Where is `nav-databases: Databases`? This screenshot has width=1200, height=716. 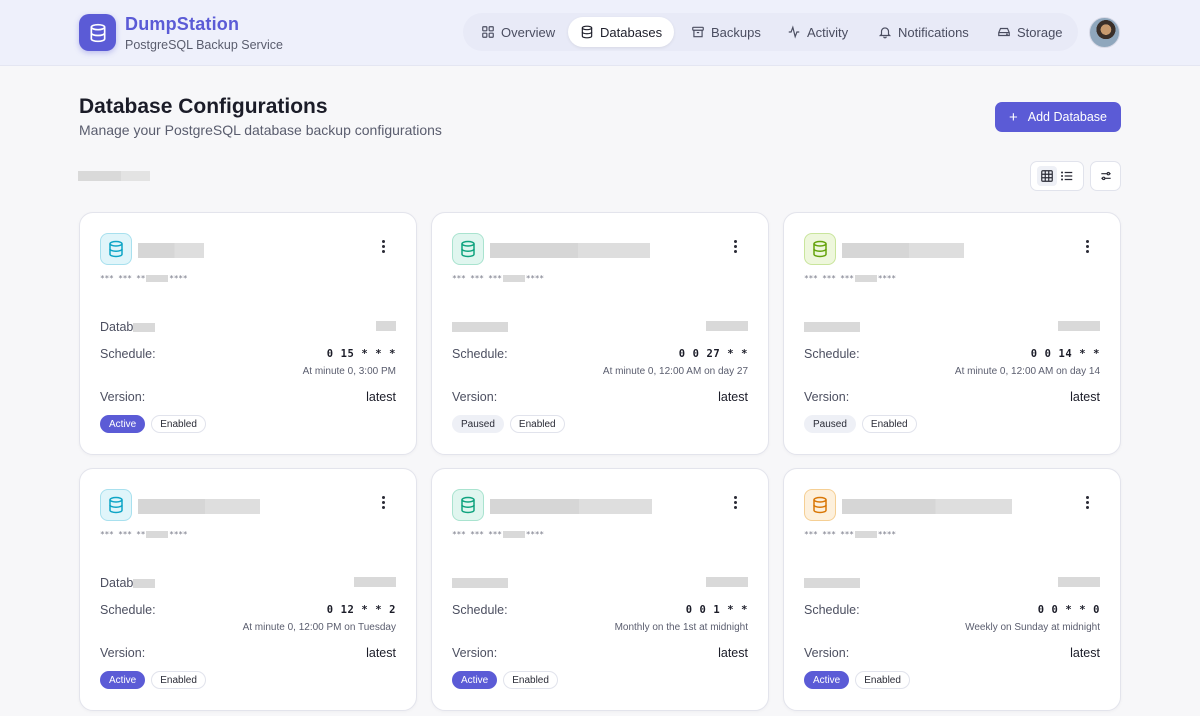 nav-databases: Databases is located at coordinates (621, 32).